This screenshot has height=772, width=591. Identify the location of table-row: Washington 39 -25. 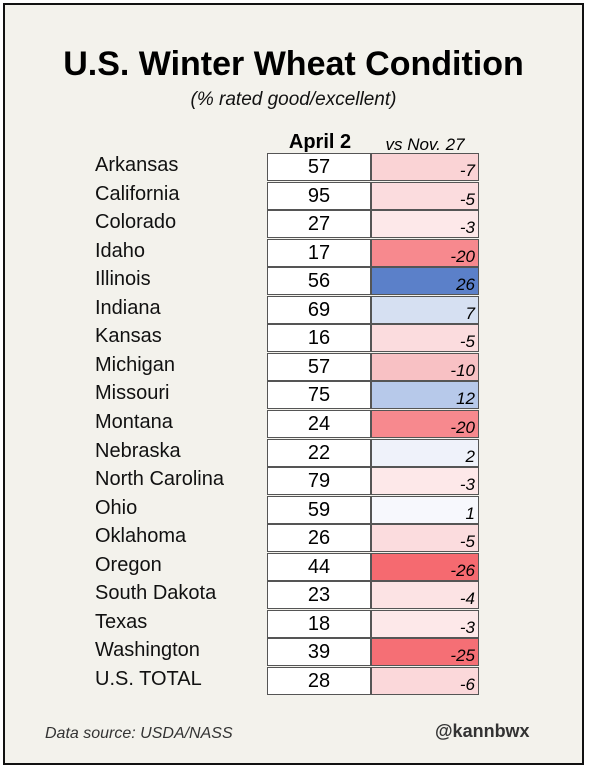
(293, 652).